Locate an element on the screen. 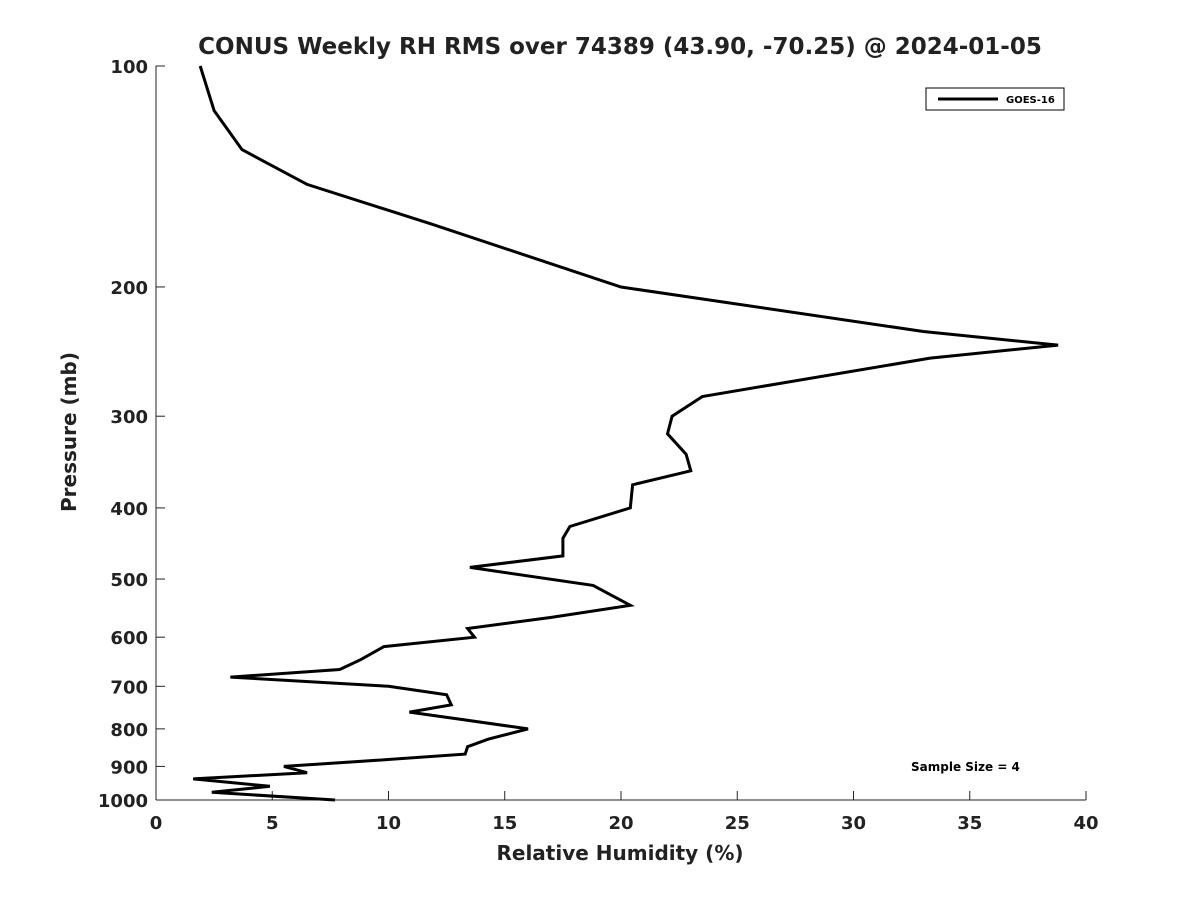  x-tick-label: 10 is located at coordinates (388, 823).